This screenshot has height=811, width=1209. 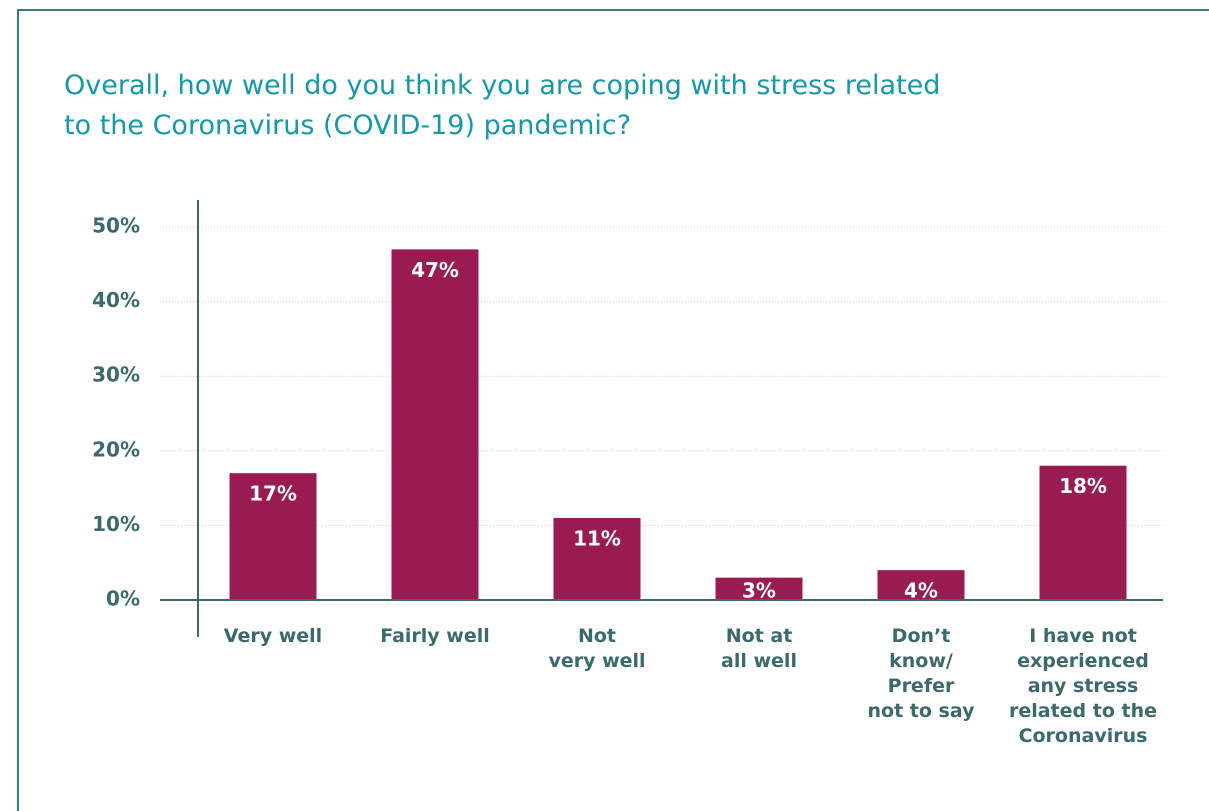 I want to click on y-tick-label: 30%, so click(x=116, y=375).